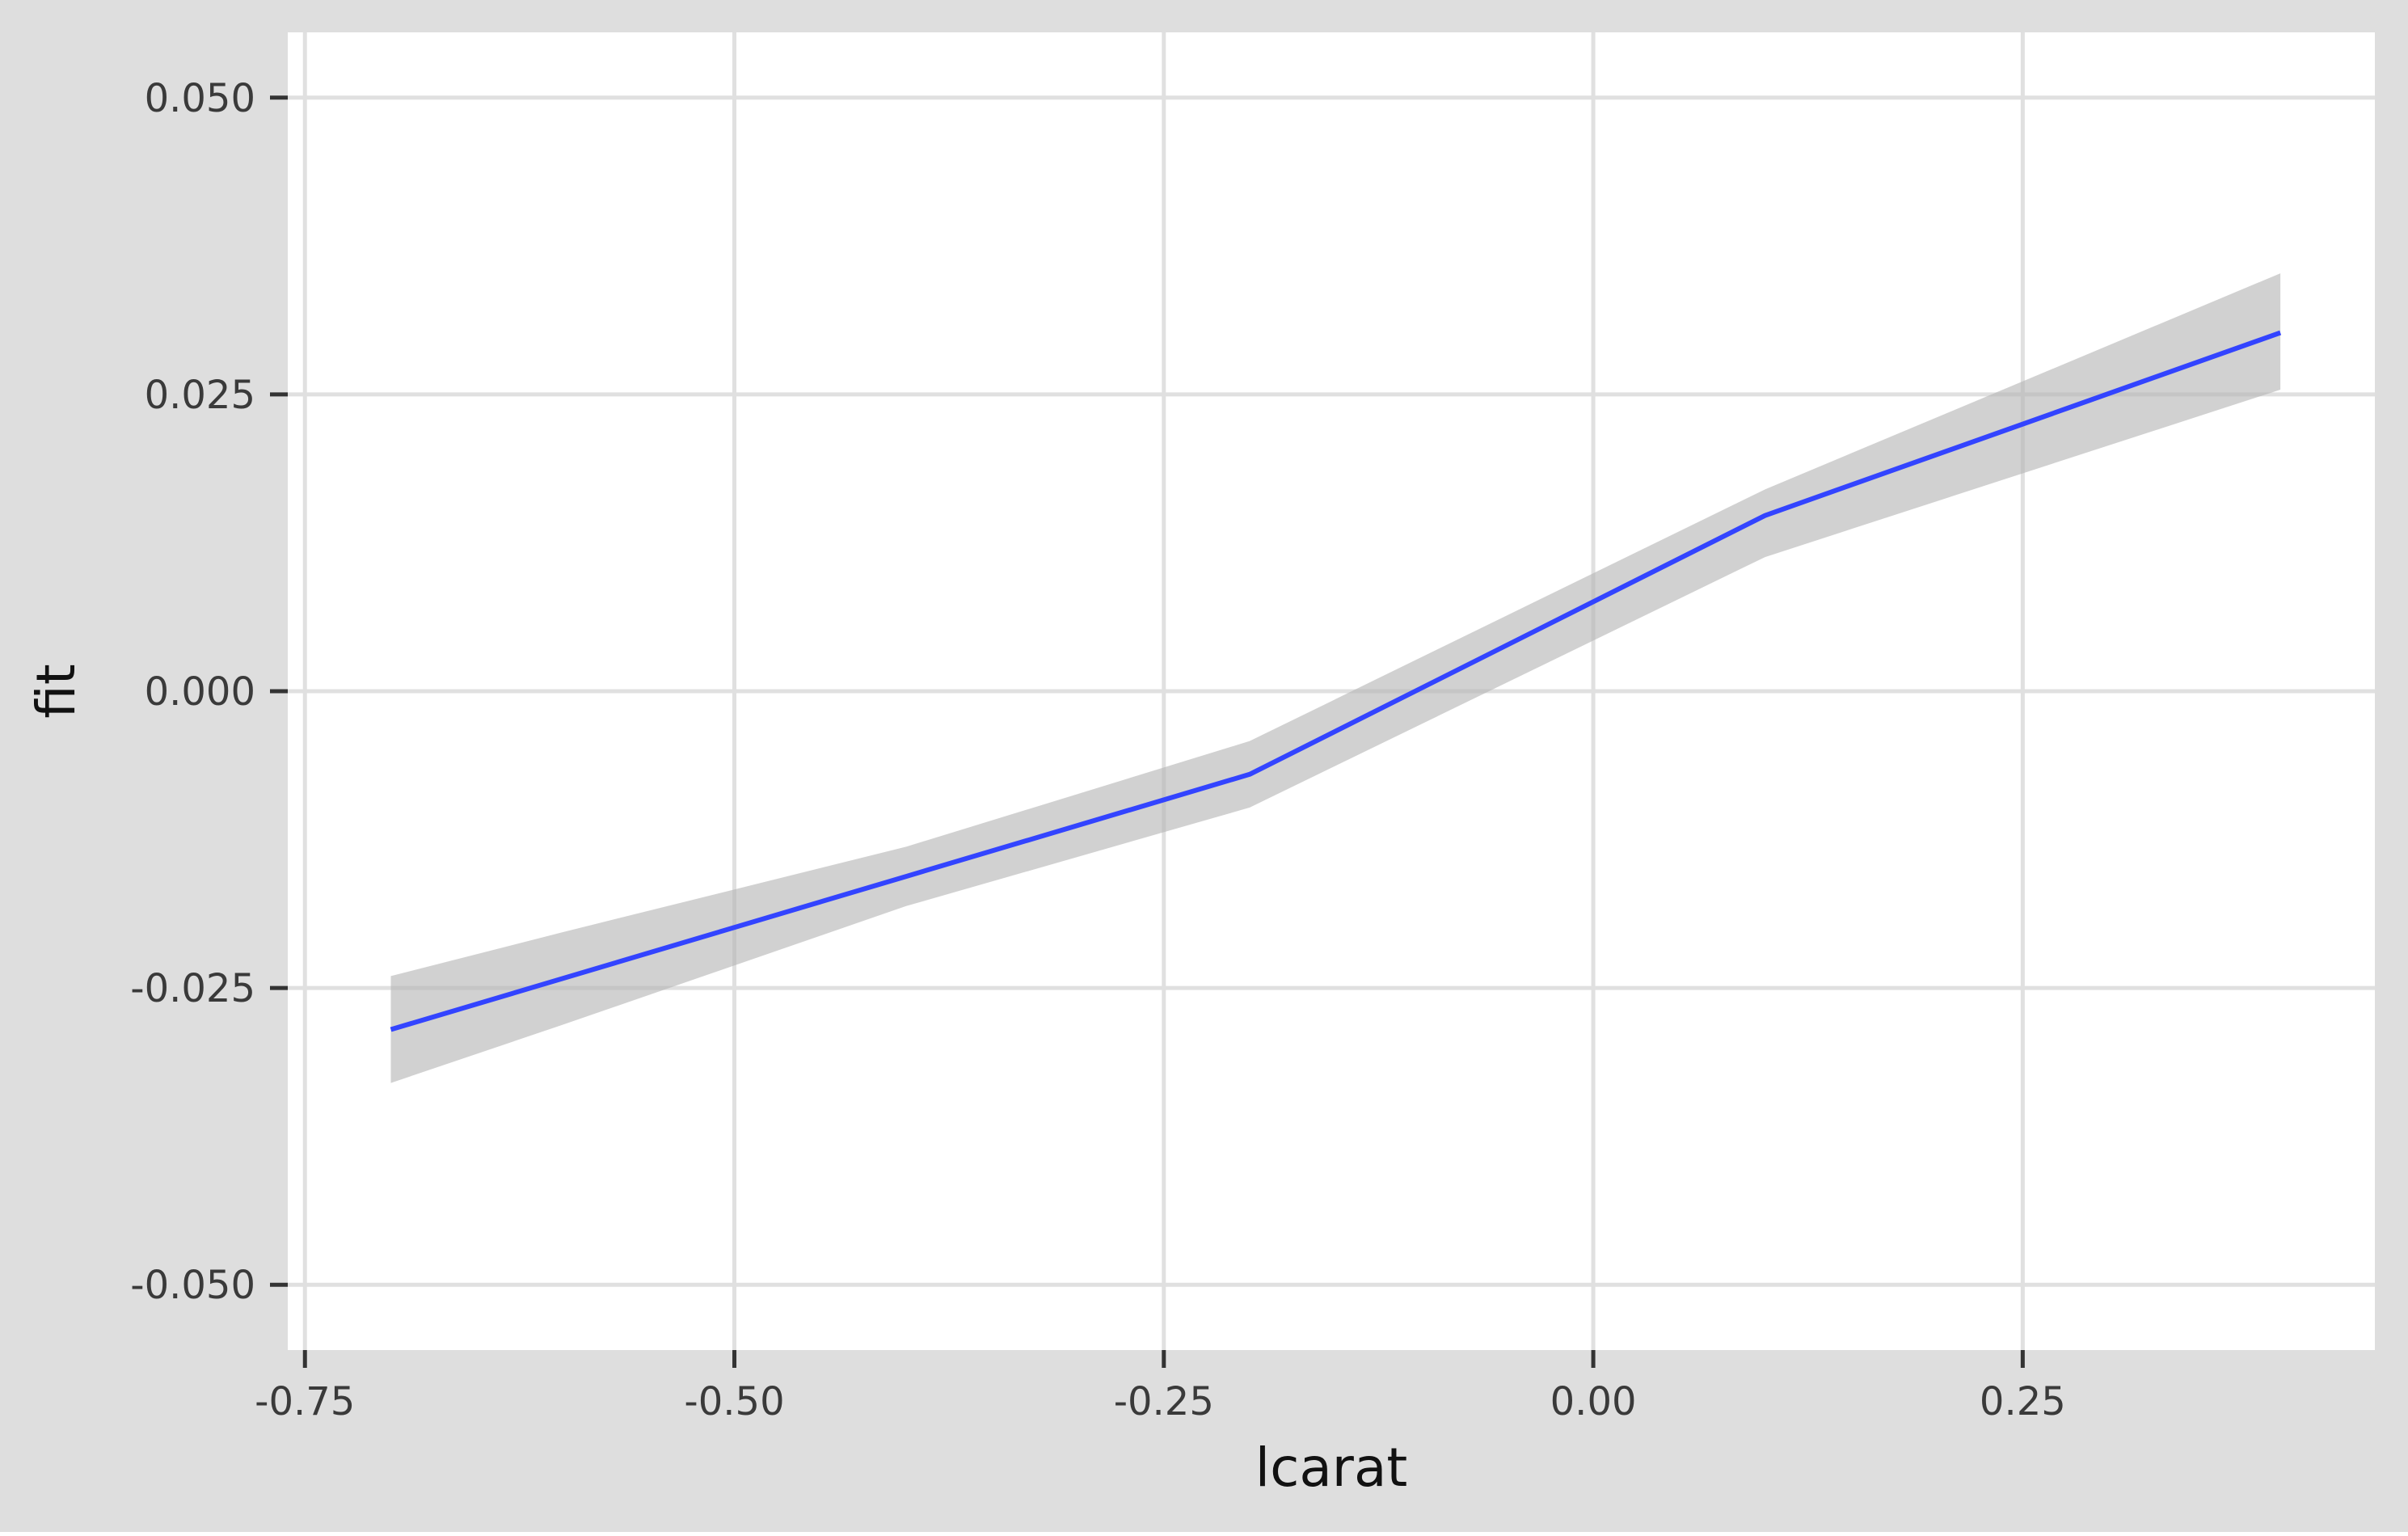 Image resolution: width=2408 pixels, height=1536 pixels. What do you see at coordinates (1164, 1401) in the screenshot?
I see `x-tick-label-2: -0.25` at bounding box center [1164, 1401].